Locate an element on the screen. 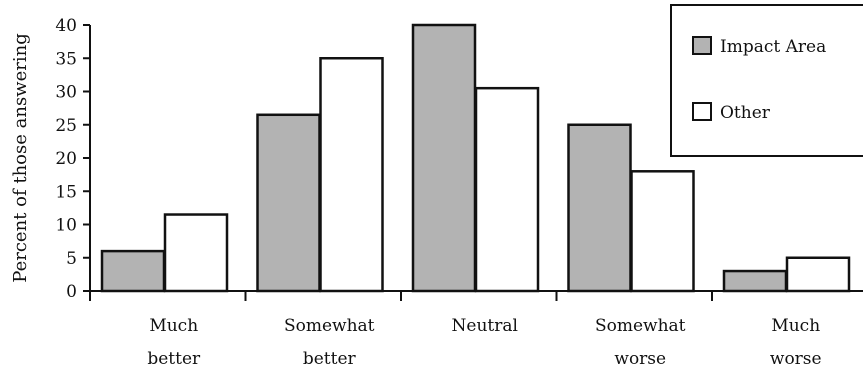 This screenshot has height=371, width=863. y-tick-label: 0 is located at coordinates (71, 292).